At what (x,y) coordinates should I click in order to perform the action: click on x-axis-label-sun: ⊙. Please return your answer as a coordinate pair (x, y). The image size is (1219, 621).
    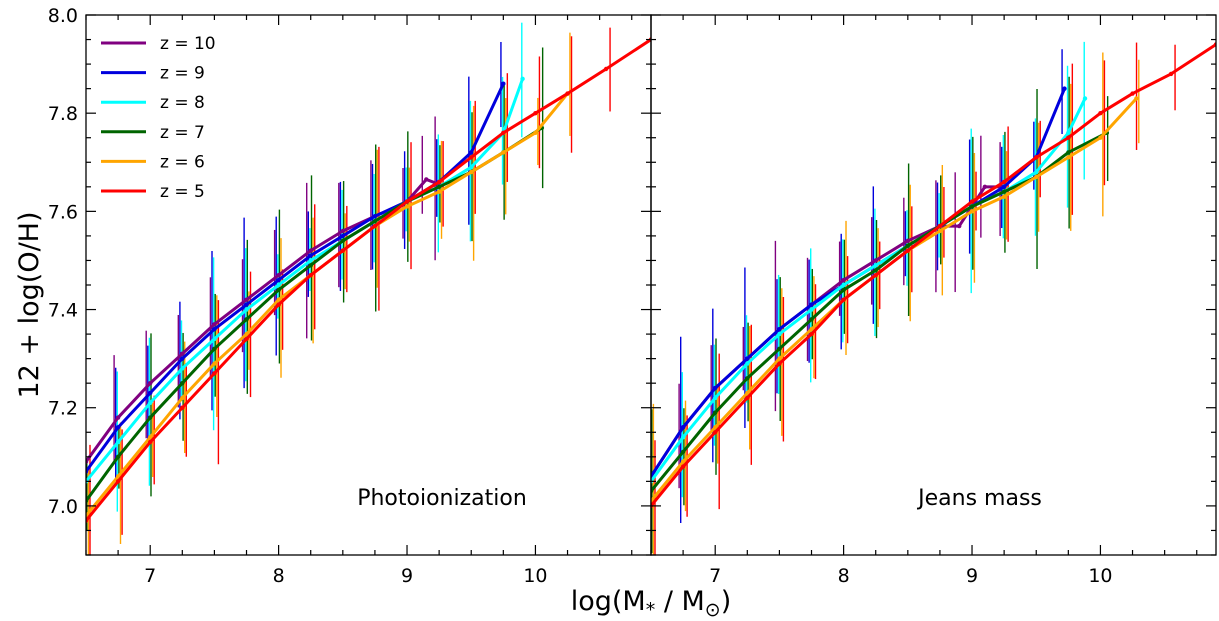
    Looking at the image, I should click on (713, 610).